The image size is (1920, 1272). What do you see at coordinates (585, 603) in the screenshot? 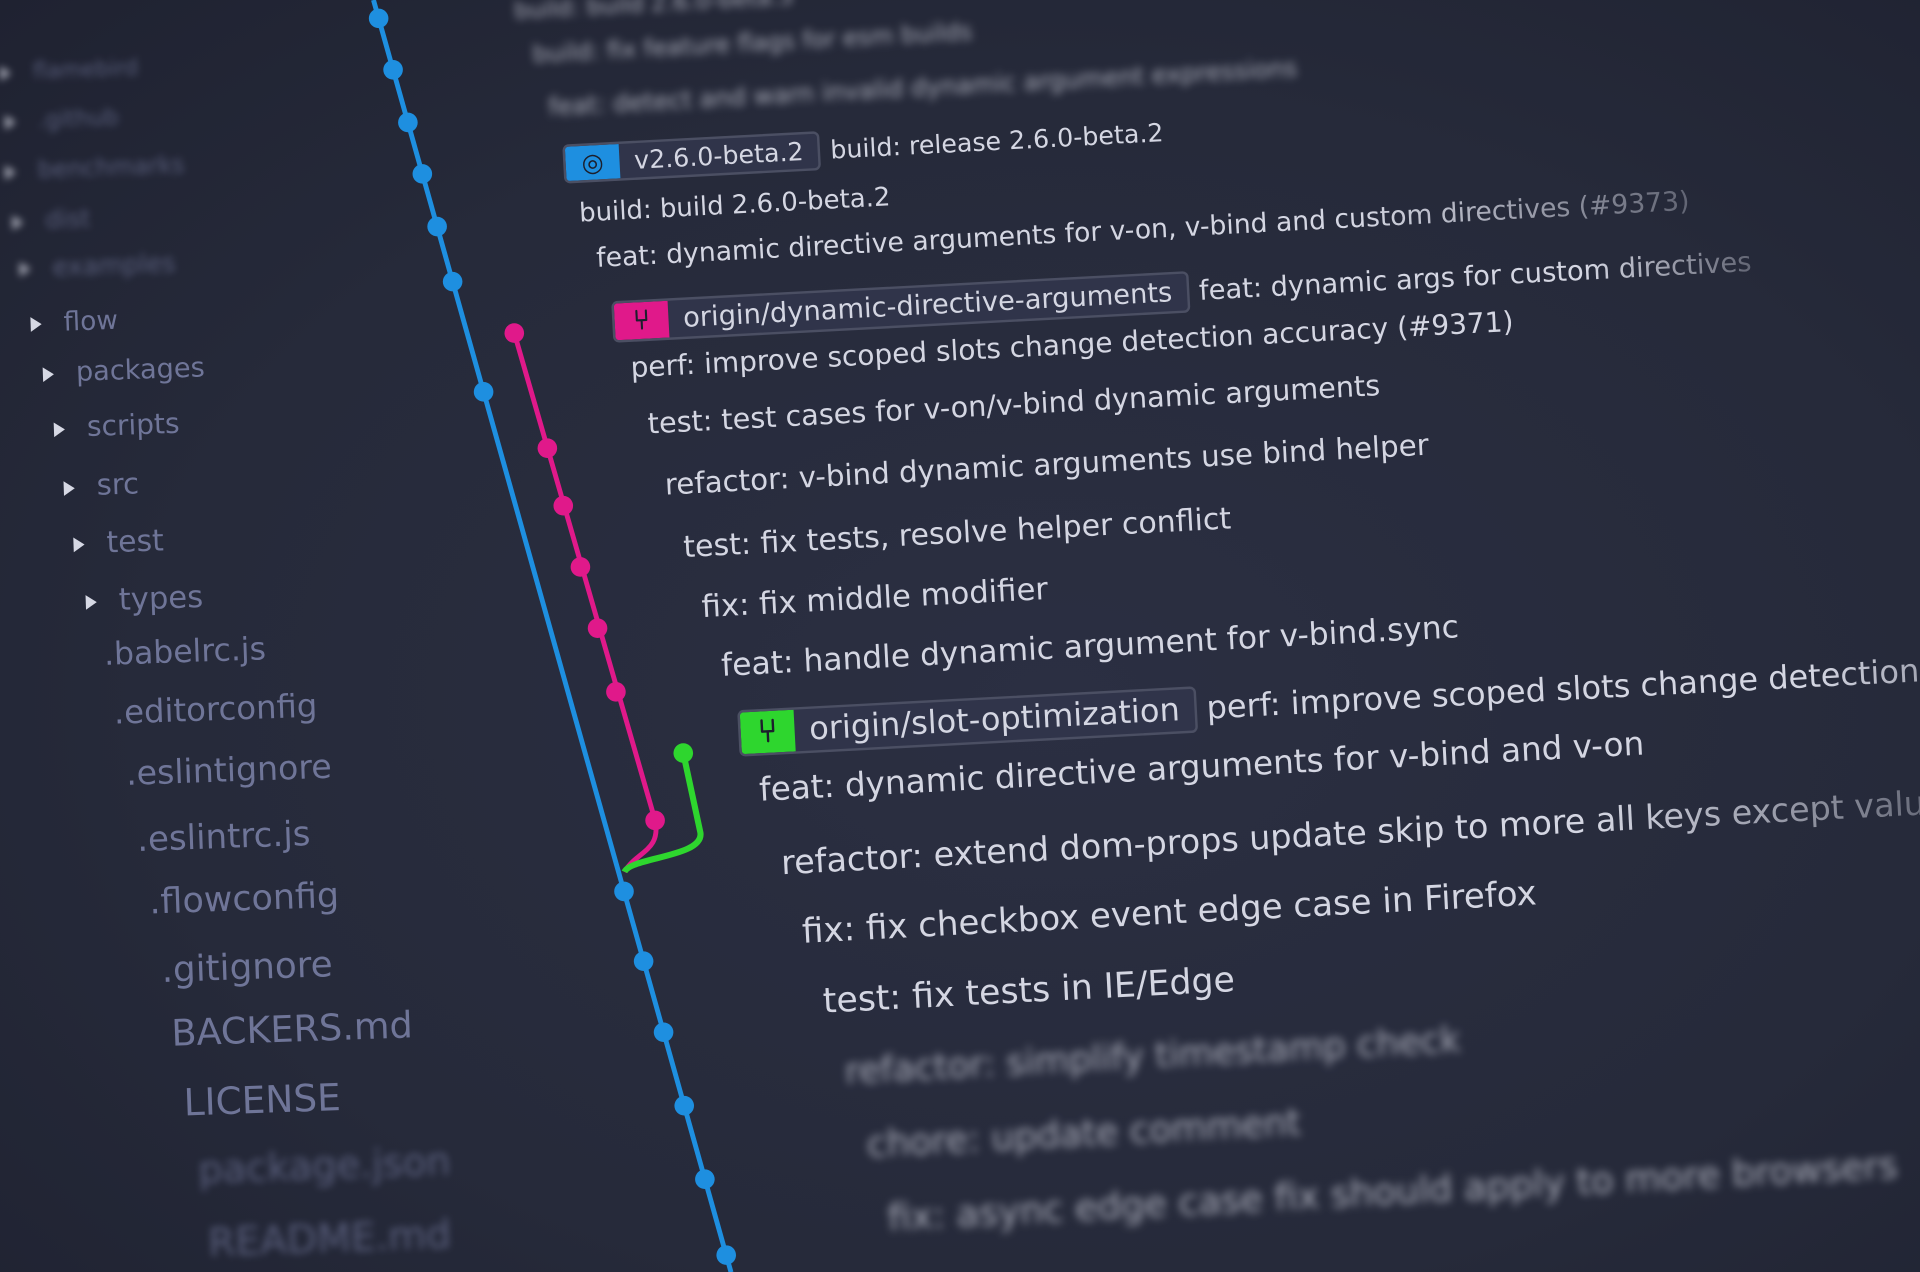
I see `dynamic-branch-line` at bounding box center [585, 603].